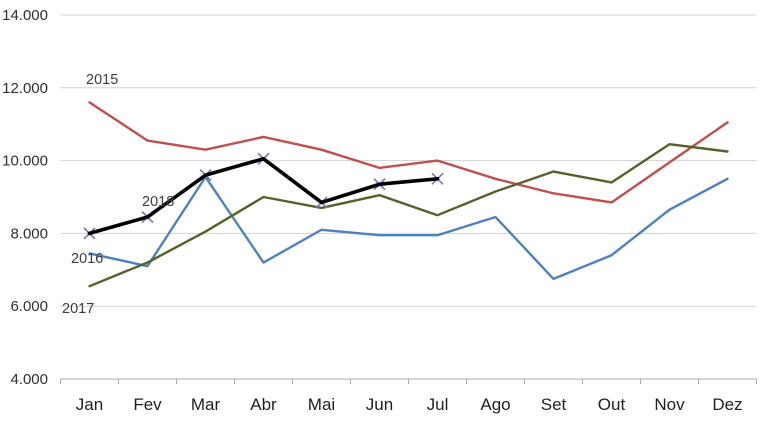  What do you see at coordinates (206, 404) in the screenshot?
I see `x-axis-label: Mar` at bounding box center [206, 404].